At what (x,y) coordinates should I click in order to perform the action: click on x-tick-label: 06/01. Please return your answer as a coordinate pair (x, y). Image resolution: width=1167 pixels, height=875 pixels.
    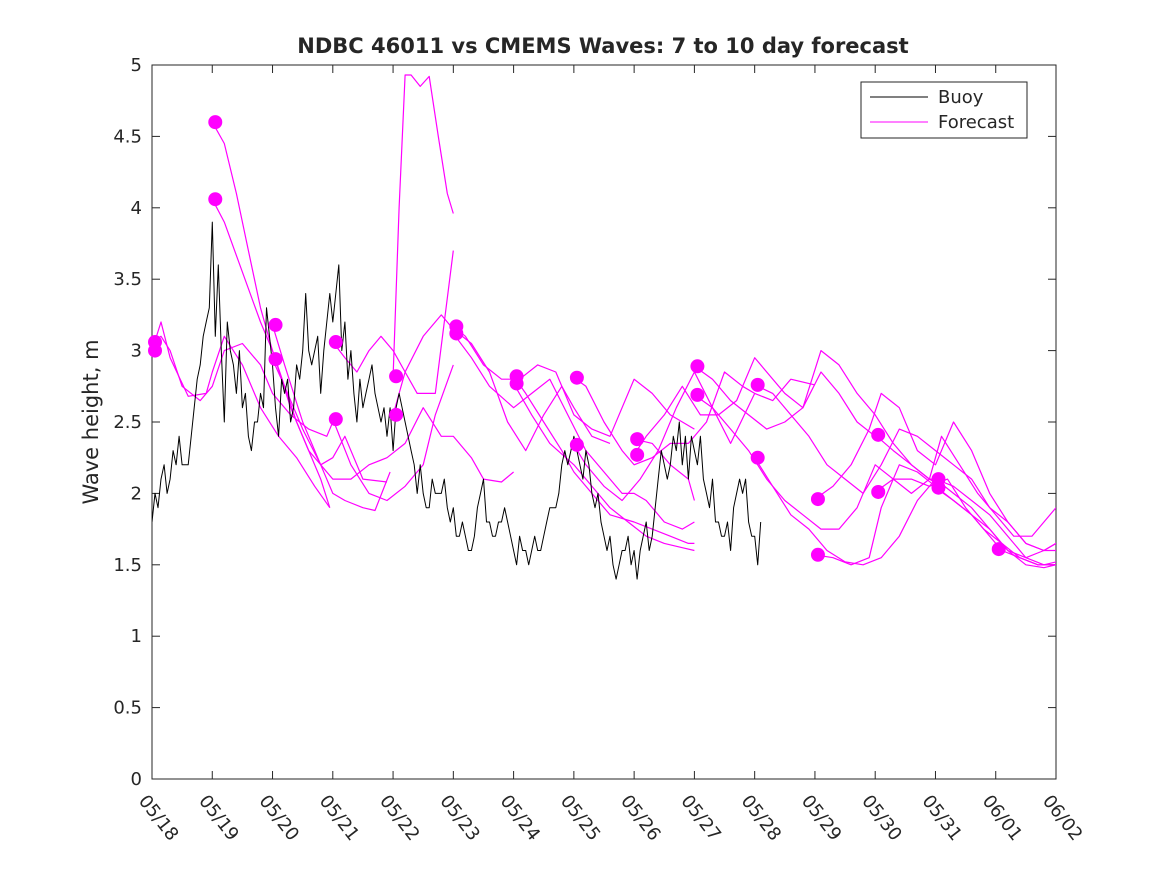
    Looking at the image, I should click on (1002, 818).